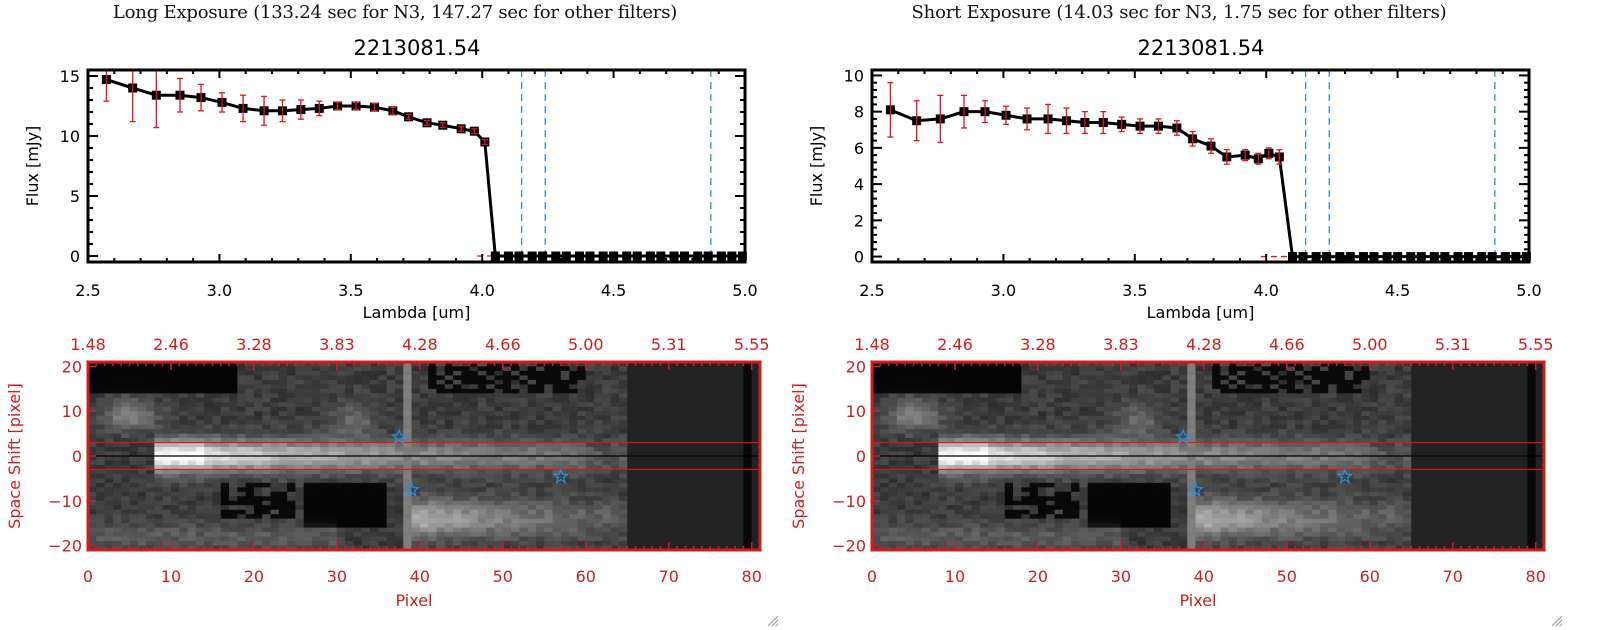  I want to click on y-tick-label: 8, so click(859, 112).